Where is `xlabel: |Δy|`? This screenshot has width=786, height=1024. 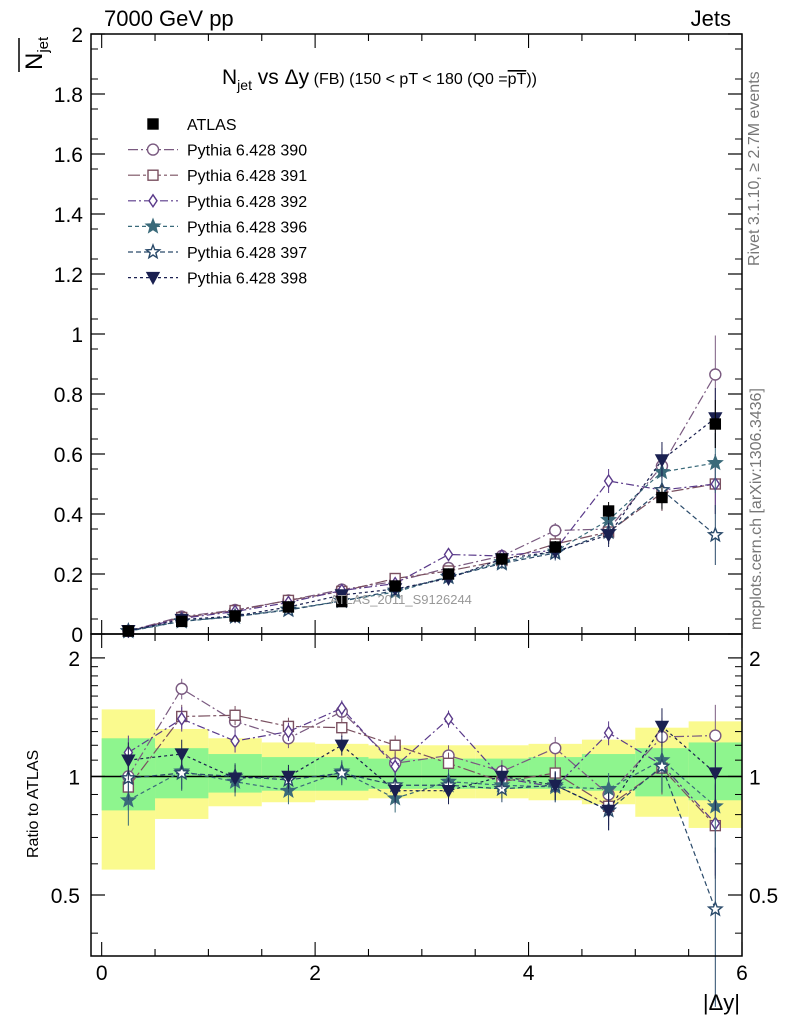
xlabel: |Δy| is located at coordinates (721, 1002).